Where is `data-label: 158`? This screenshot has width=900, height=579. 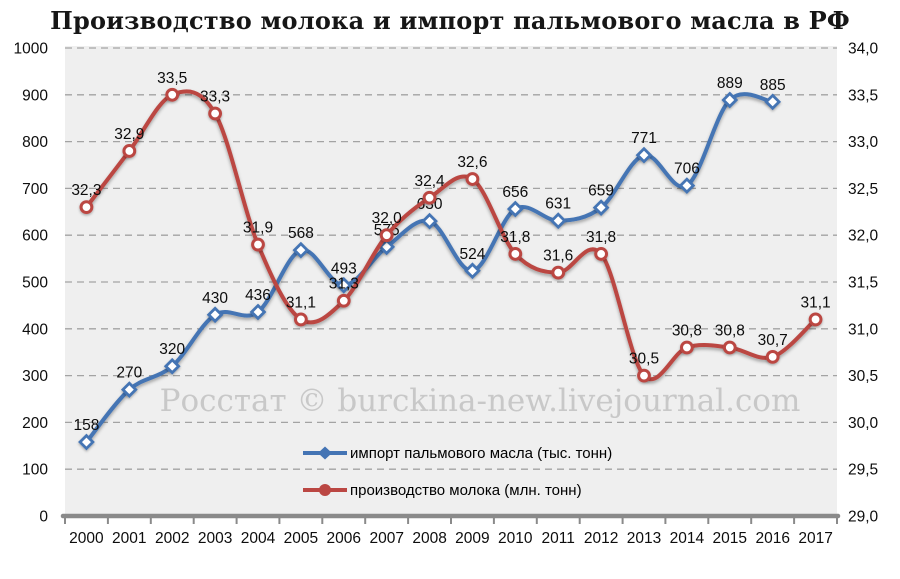 data-label: 158 is located at coordinates (86, 425).